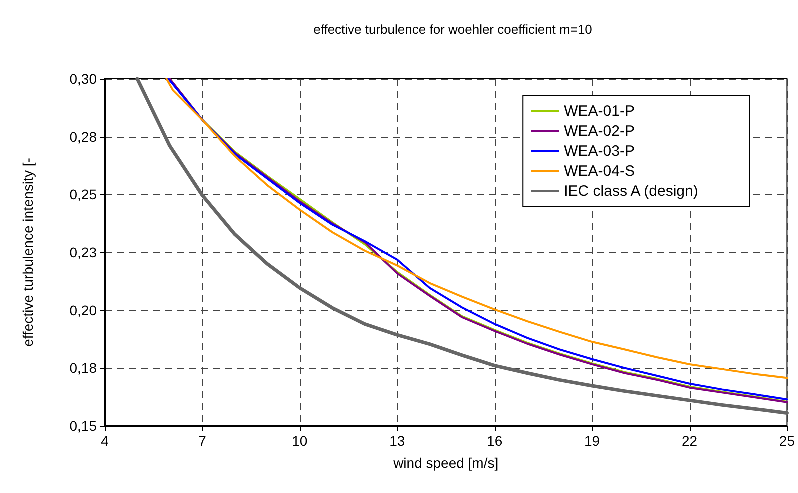  What do you see at coordinates (84, 194) in the screenshot?
I see `y-tick-label: 0,25` at bounding box center [84, 194].